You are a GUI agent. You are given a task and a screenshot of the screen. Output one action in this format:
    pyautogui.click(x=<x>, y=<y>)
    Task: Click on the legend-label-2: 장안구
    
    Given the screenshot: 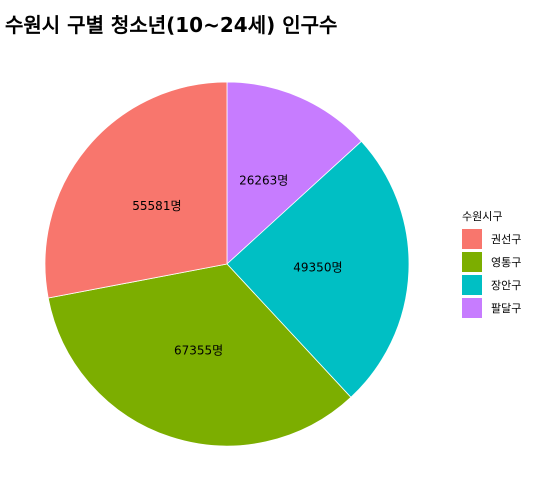 What is the action you would take?
    pyautogui.click(x=506, y=285)
    